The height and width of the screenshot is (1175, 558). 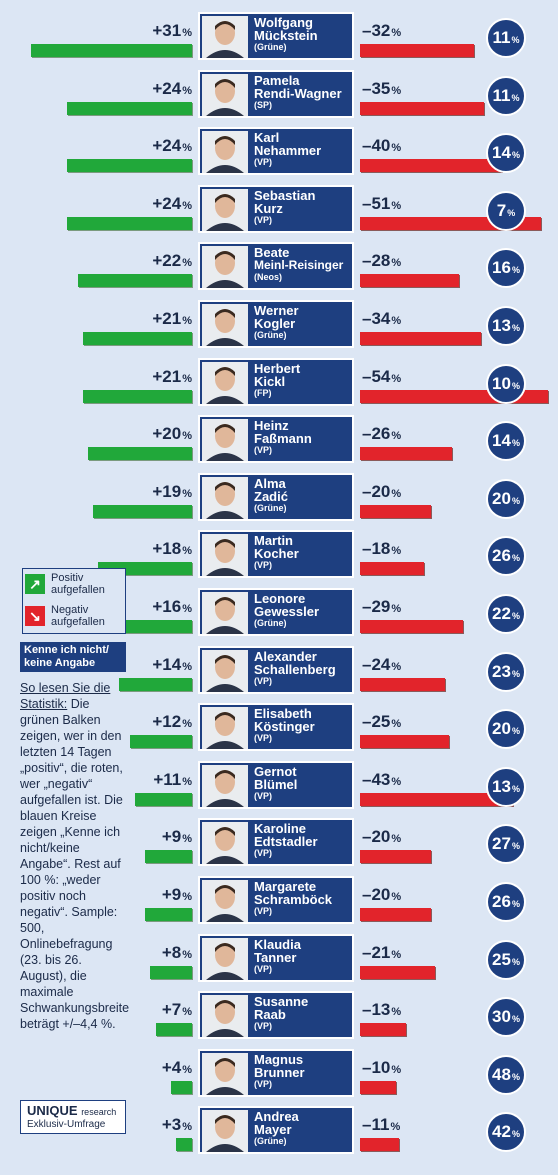 What do you see at coordinates (276, 1117) in the screenshot?
I see `first-name: Andrea` at bounding box center [276, 1117].